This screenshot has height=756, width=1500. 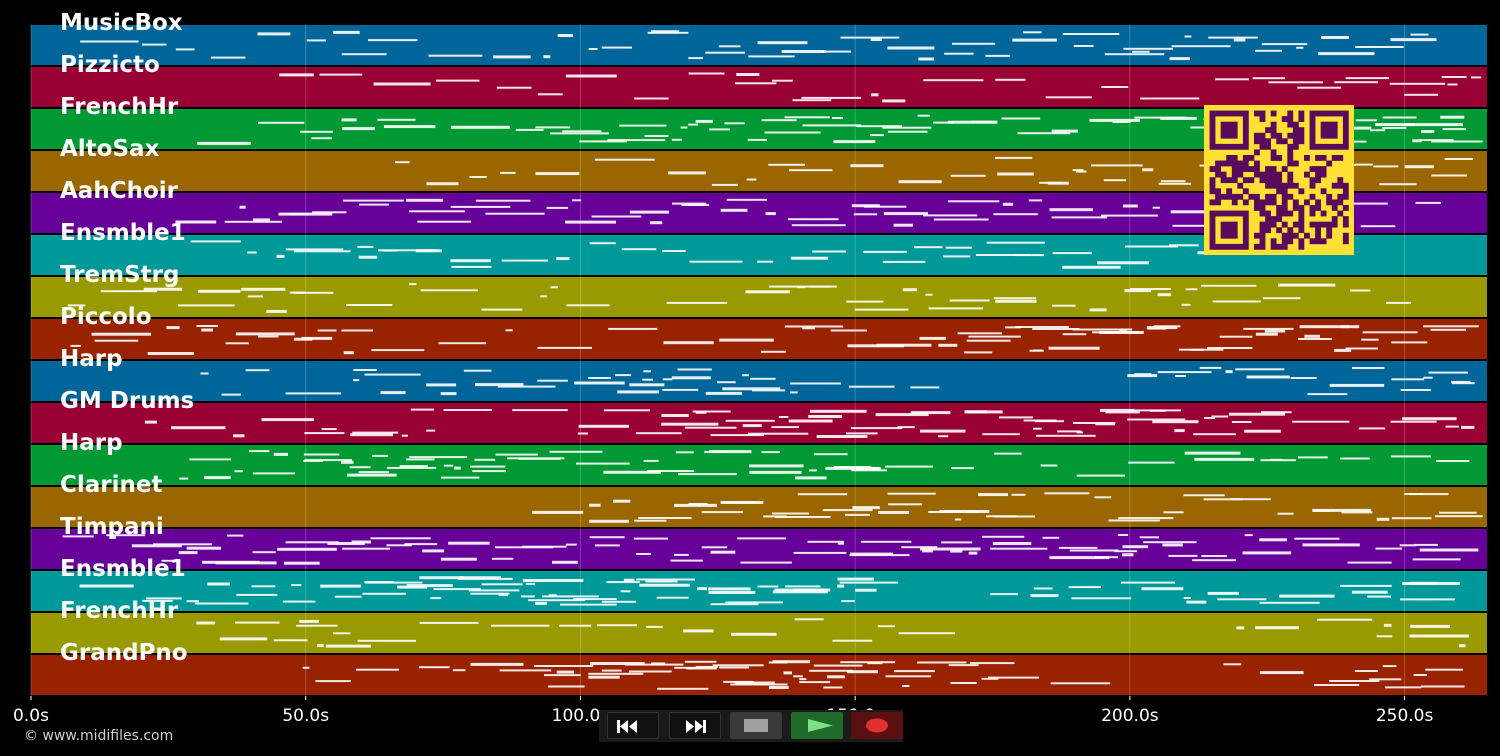 What do you see at coordinates (877, 725) in the screenshot?
I see `record-button` at bounding box center [877, 725].